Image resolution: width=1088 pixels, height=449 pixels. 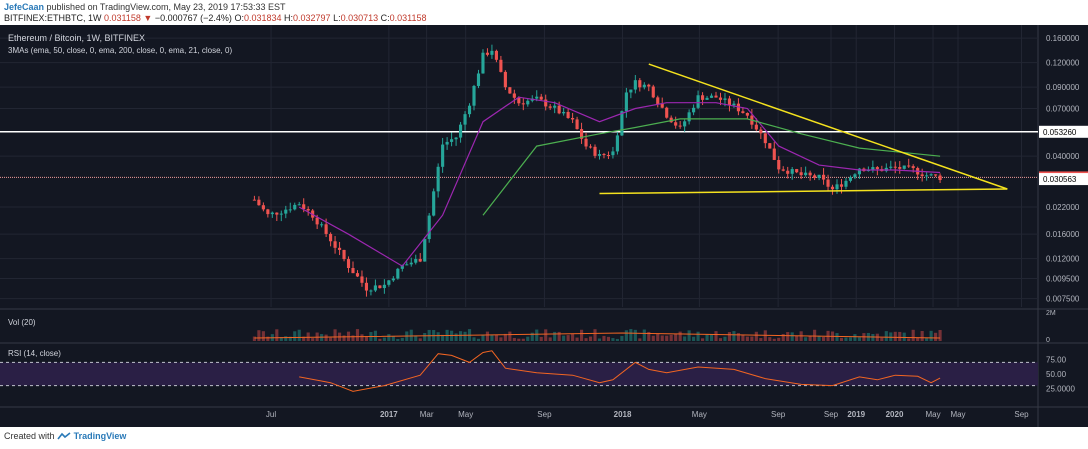 What do you see at coordinates (24, 7) in the screenshot?
I see `author-name: JefeCaan` at bounding box center [24, 7].